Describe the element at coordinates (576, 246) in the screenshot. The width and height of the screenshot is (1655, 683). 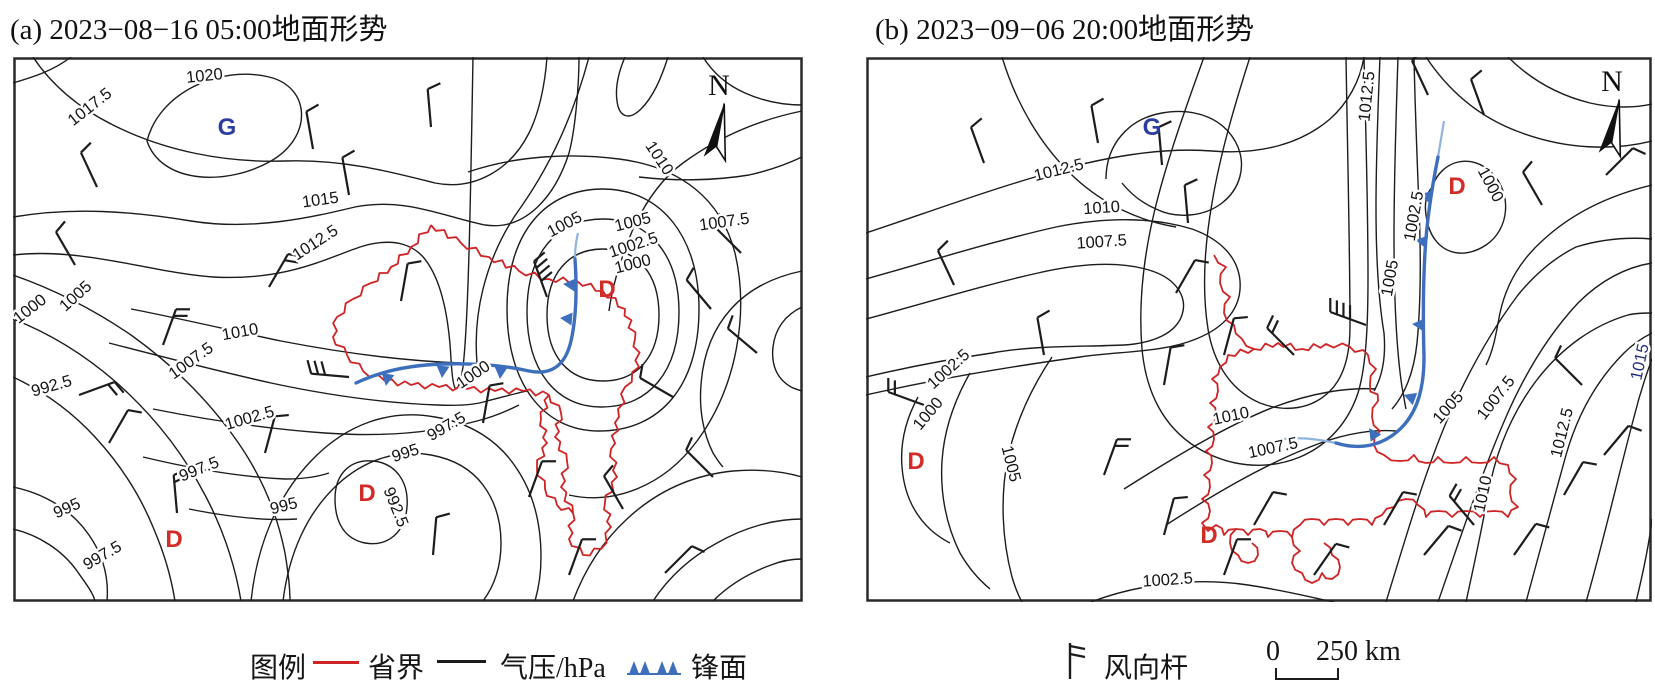
I see `front-tail-path` at that location.